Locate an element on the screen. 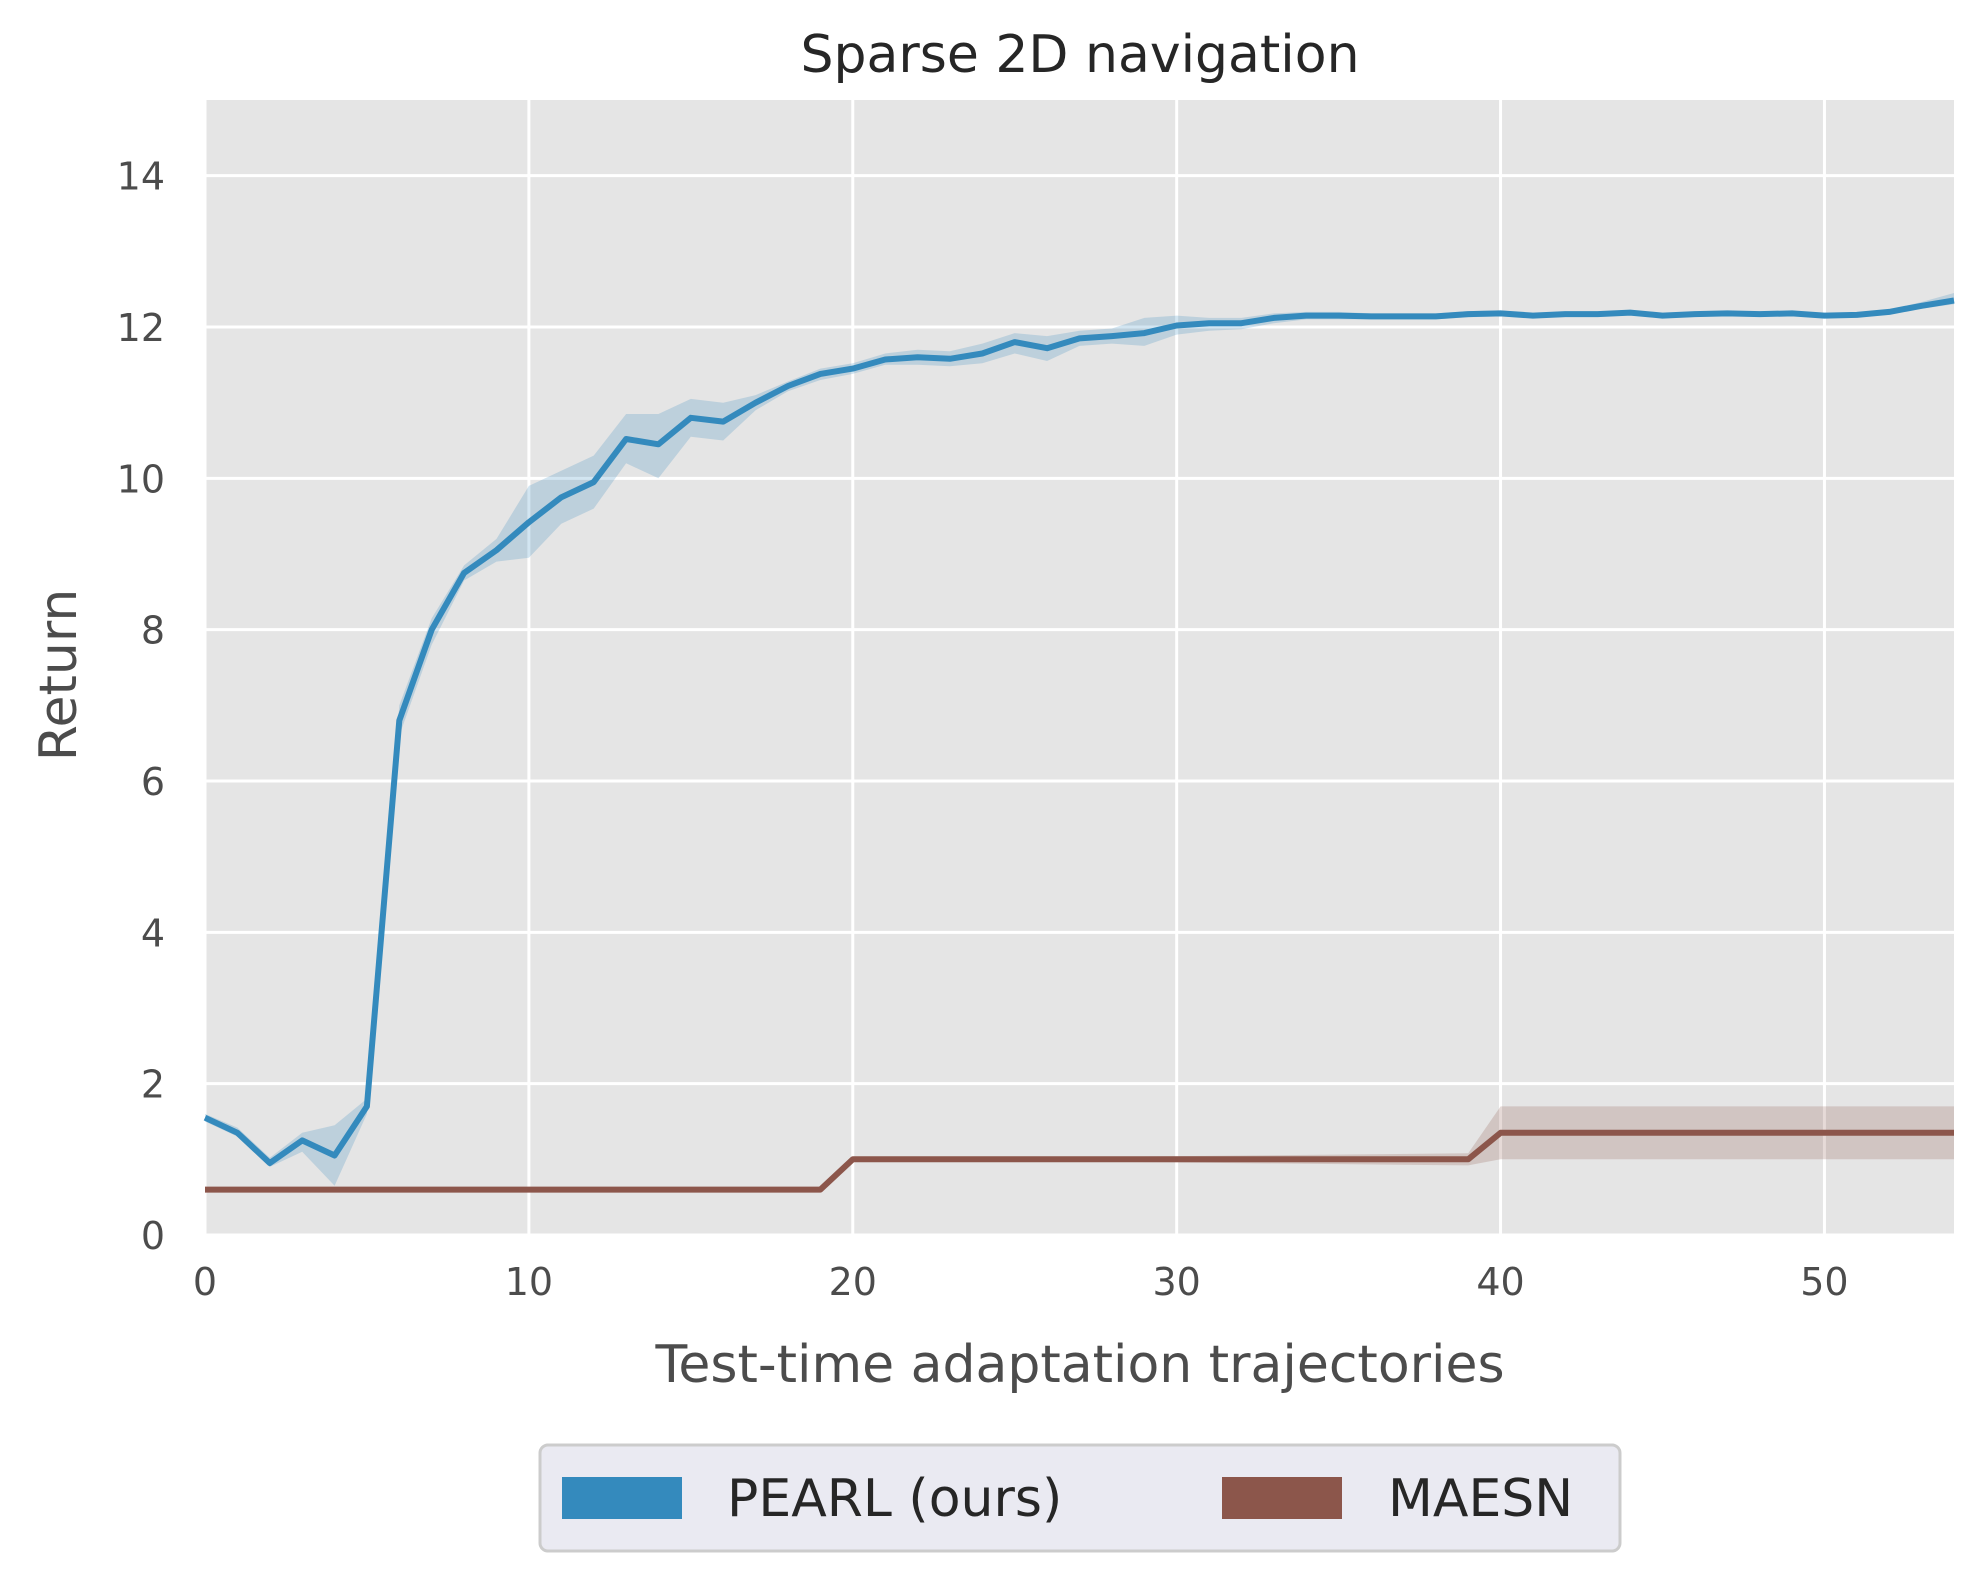 The height and width of the screenshot is (1573, 1981). band-maesn is located at coordinates (1079, 1148).